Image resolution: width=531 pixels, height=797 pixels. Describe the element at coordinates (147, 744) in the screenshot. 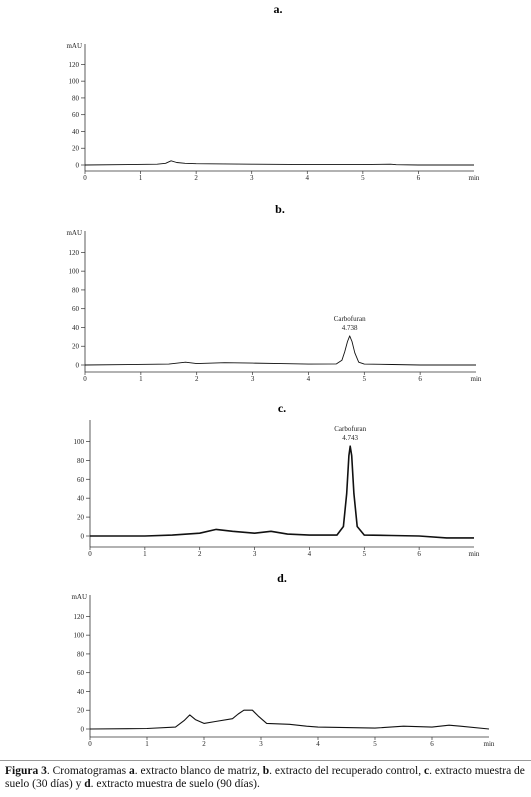

I see `panel-4-x-tick-label-1: 1` at that location.